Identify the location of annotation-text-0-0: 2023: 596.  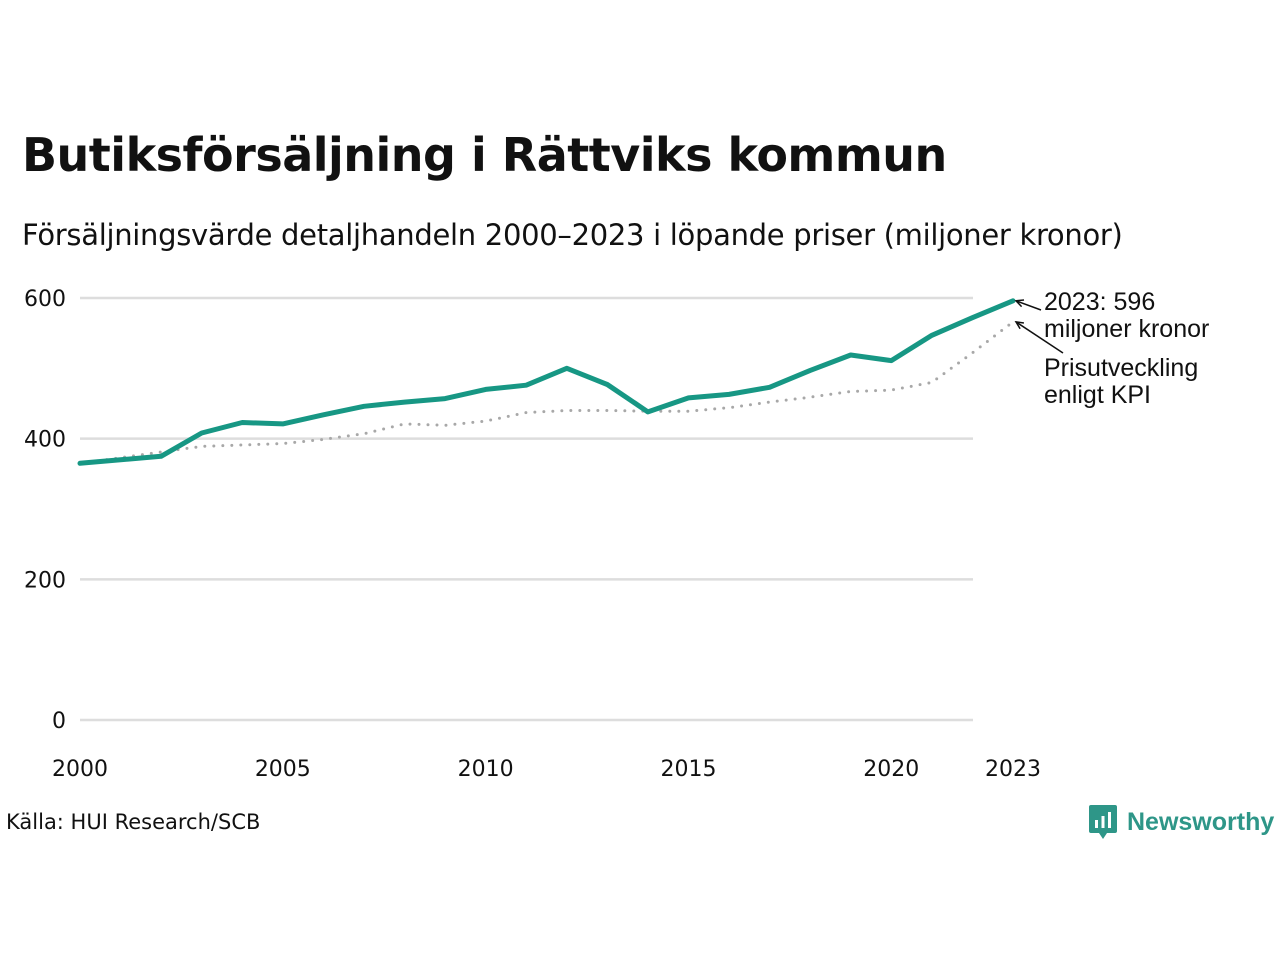
(1099, 302).